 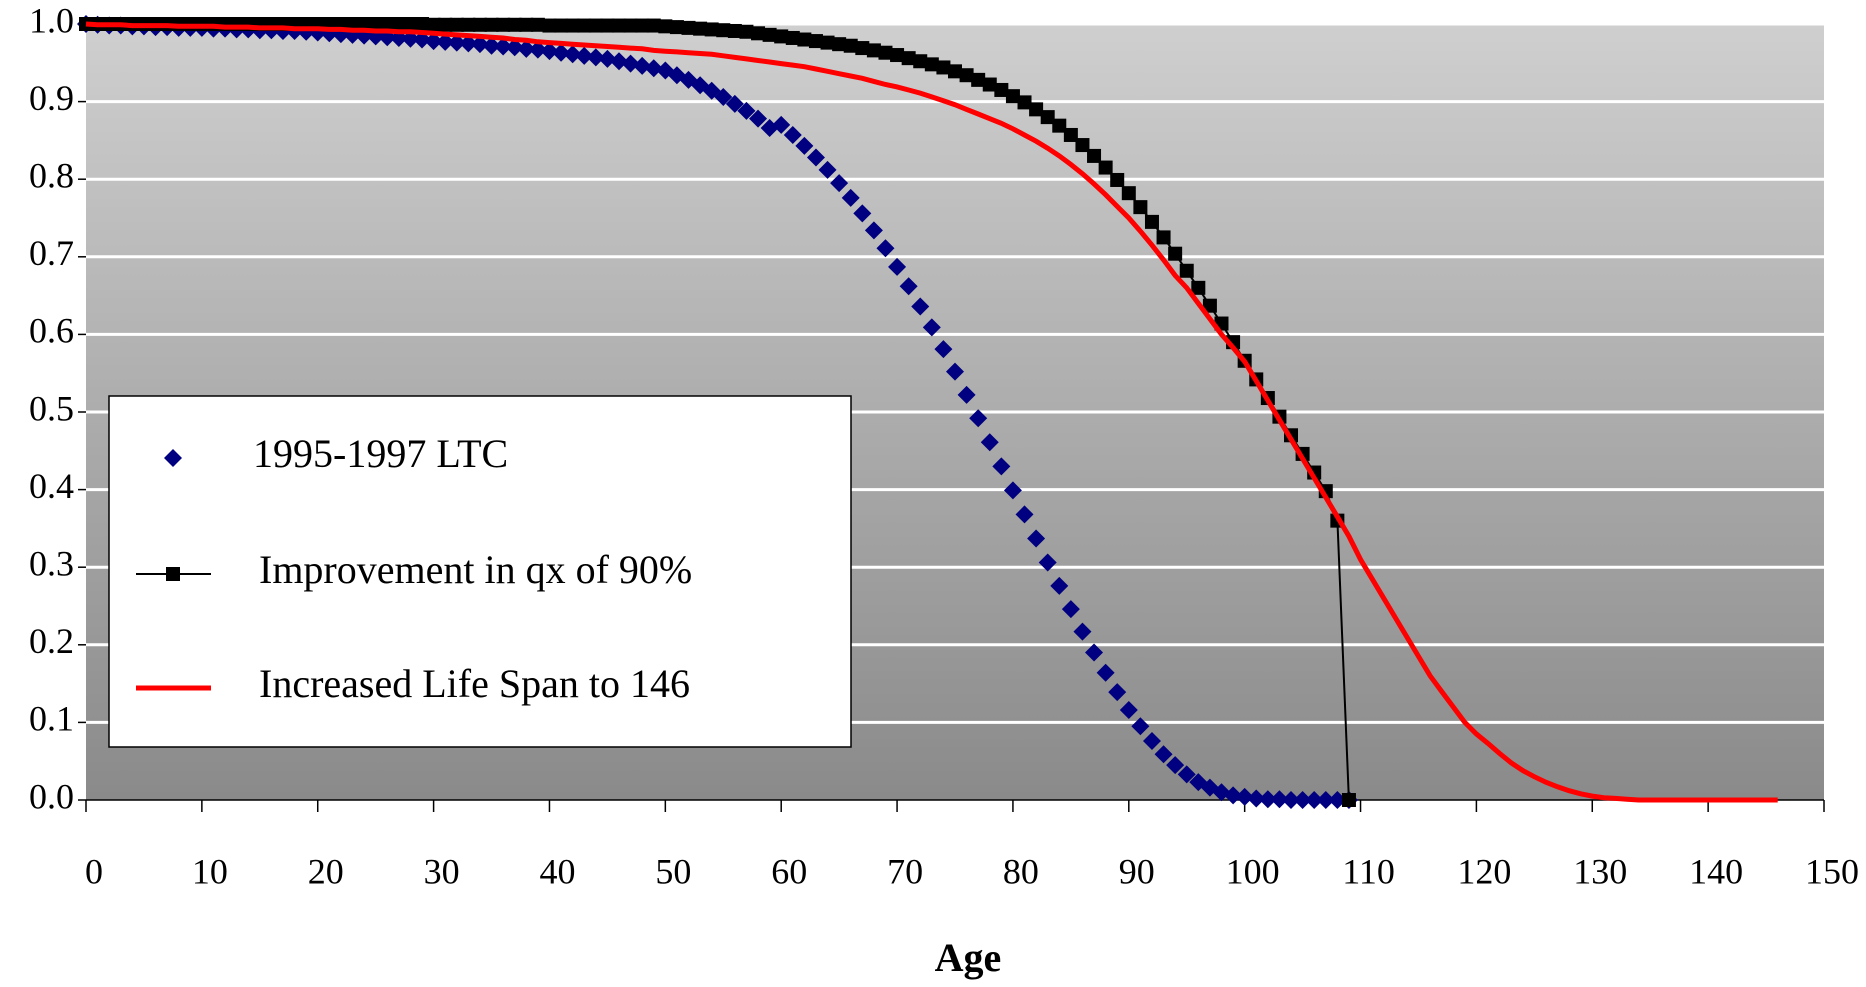 What do you see at coordinates (789, 871) in the screenshot?
I see `x-tick-label: 60` at bounding box center [789, 871].